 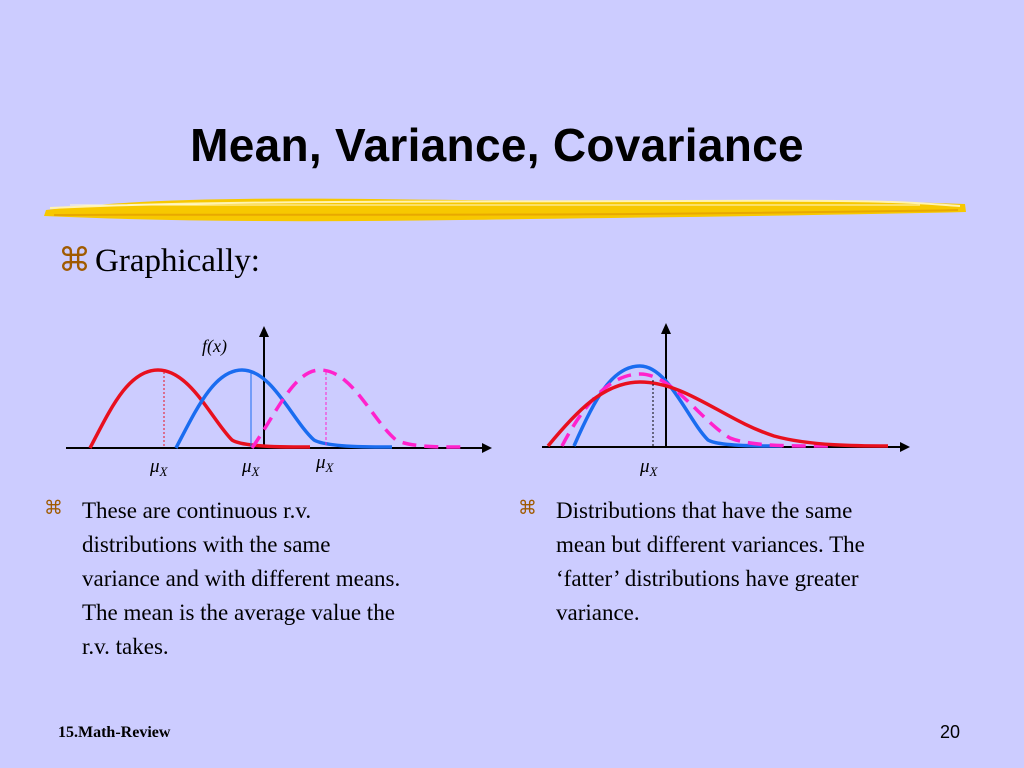 What do you see at coordinates (497, 145) in the screenshot?
I see `slide-title: Mean, Variance, Covariance` at bounding box center [497, 145].